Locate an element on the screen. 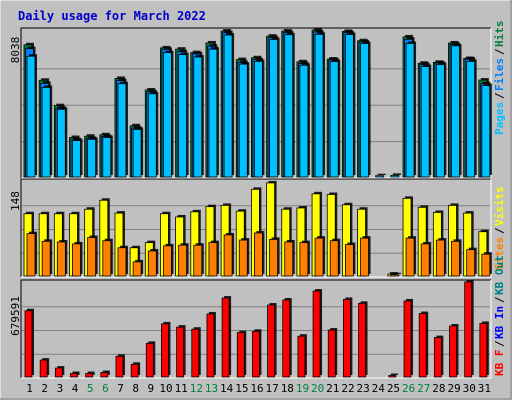 The height and width of the screenshot is (400, 512). day-label-22: 22 is located at coordinates (347, 388).